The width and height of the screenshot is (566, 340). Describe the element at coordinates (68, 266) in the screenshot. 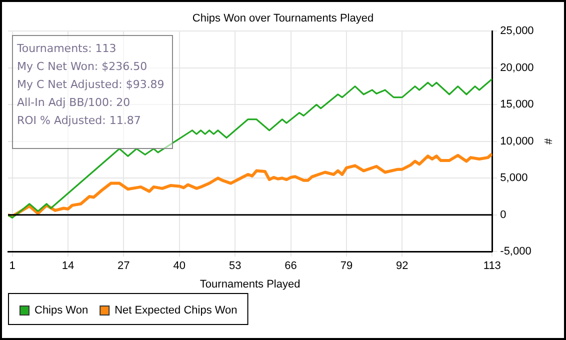

I see `x-tick-label: 14` at that location.